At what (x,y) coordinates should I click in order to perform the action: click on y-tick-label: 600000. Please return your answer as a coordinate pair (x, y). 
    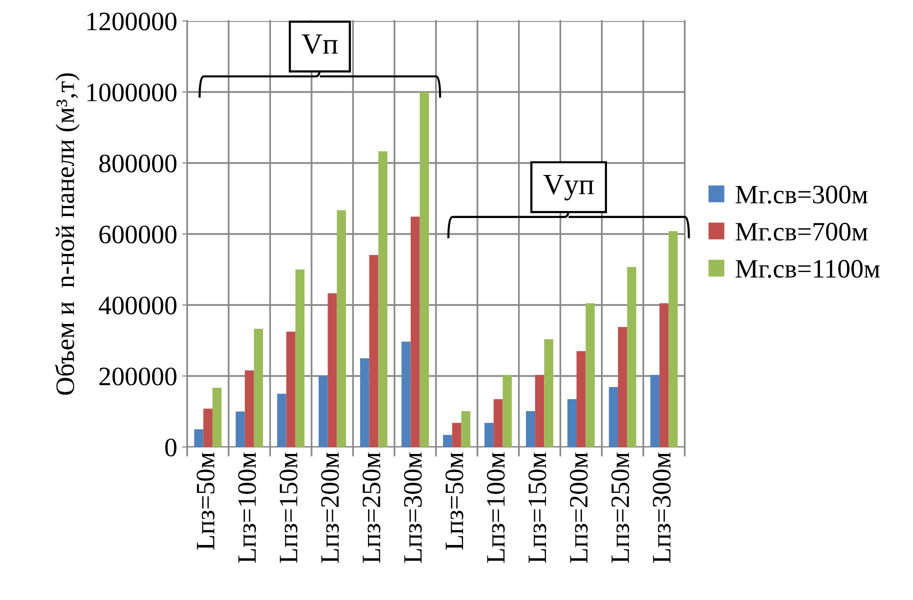
    Looking at the image, I should click on (137, 235).